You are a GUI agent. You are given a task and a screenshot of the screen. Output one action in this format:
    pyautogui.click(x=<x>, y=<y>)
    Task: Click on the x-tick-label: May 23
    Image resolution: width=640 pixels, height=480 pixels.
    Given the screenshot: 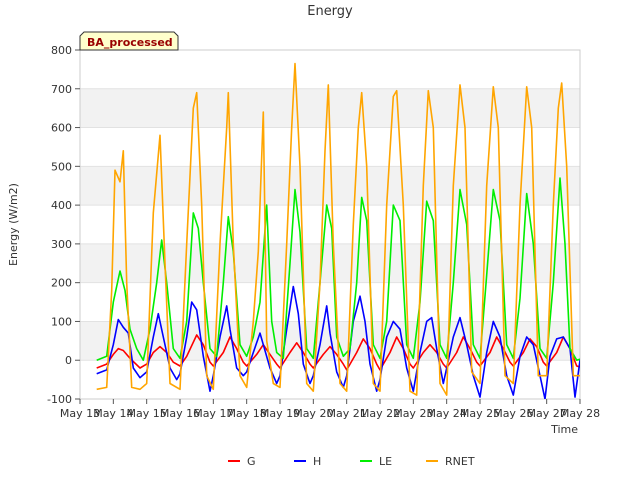 What is the action you would take?
    pyautogui.click(x=413, y=413)
    